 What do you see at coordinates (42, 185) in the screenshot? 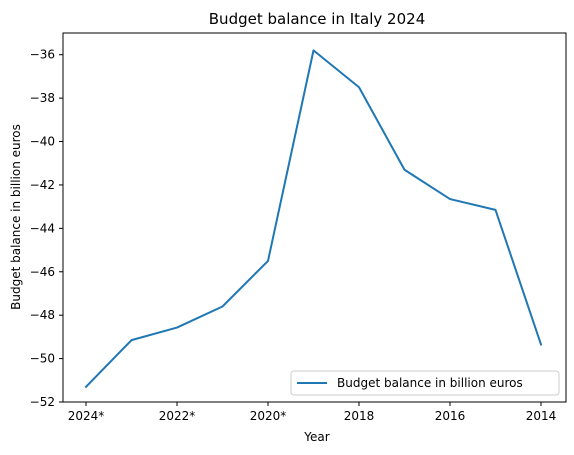
I see `y-tick-label: −42` at bounding box center [42, 185].